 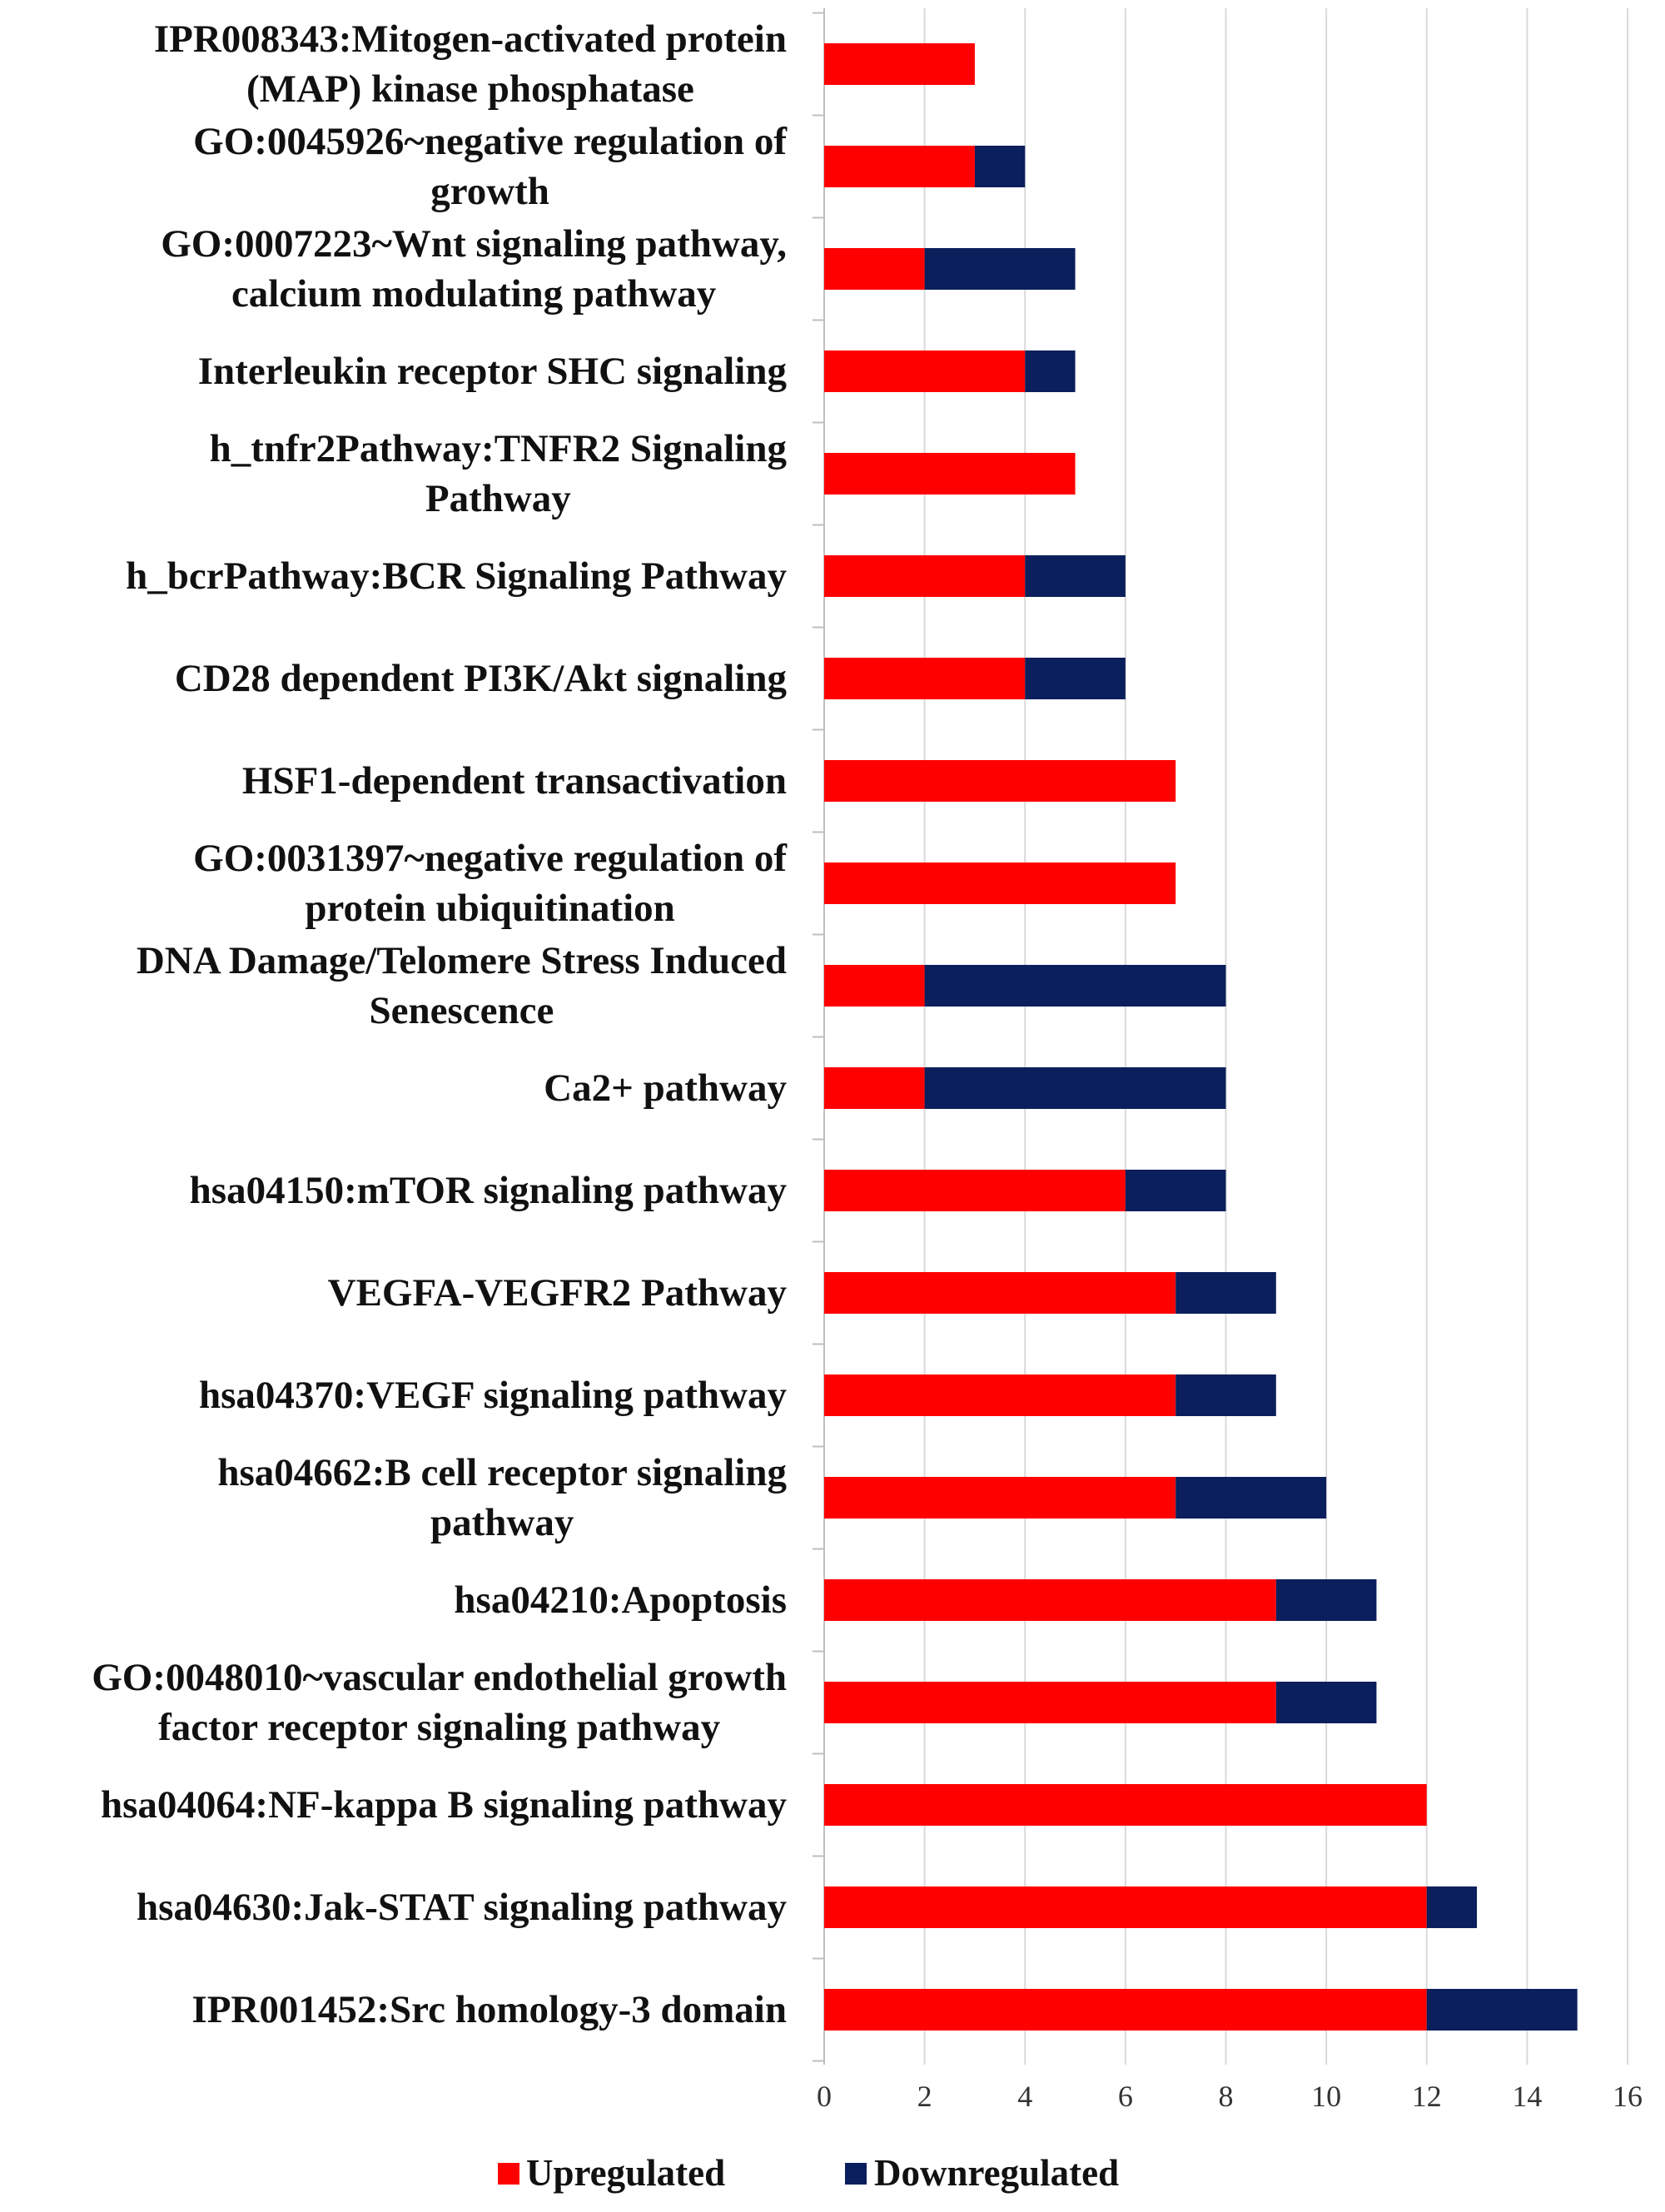 I want to click on category-label-line: (MAP) kinase phosphatase, so click(x=470, y=89).